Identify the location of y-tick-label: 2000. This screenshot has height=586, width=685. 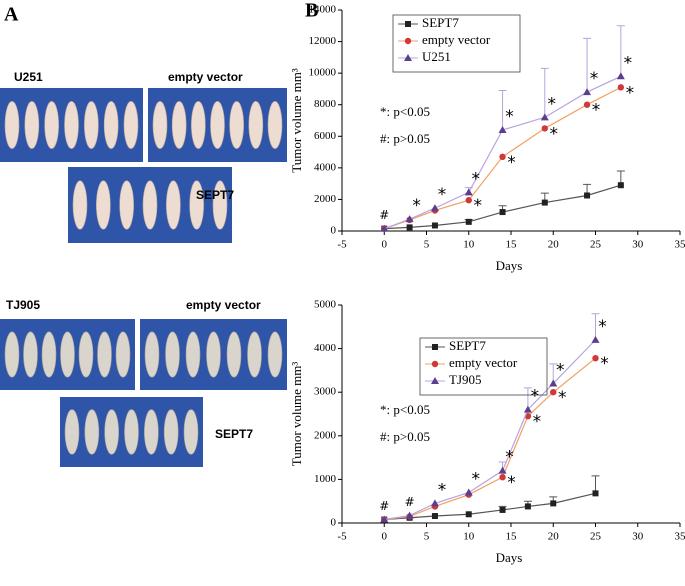
(325, 199).